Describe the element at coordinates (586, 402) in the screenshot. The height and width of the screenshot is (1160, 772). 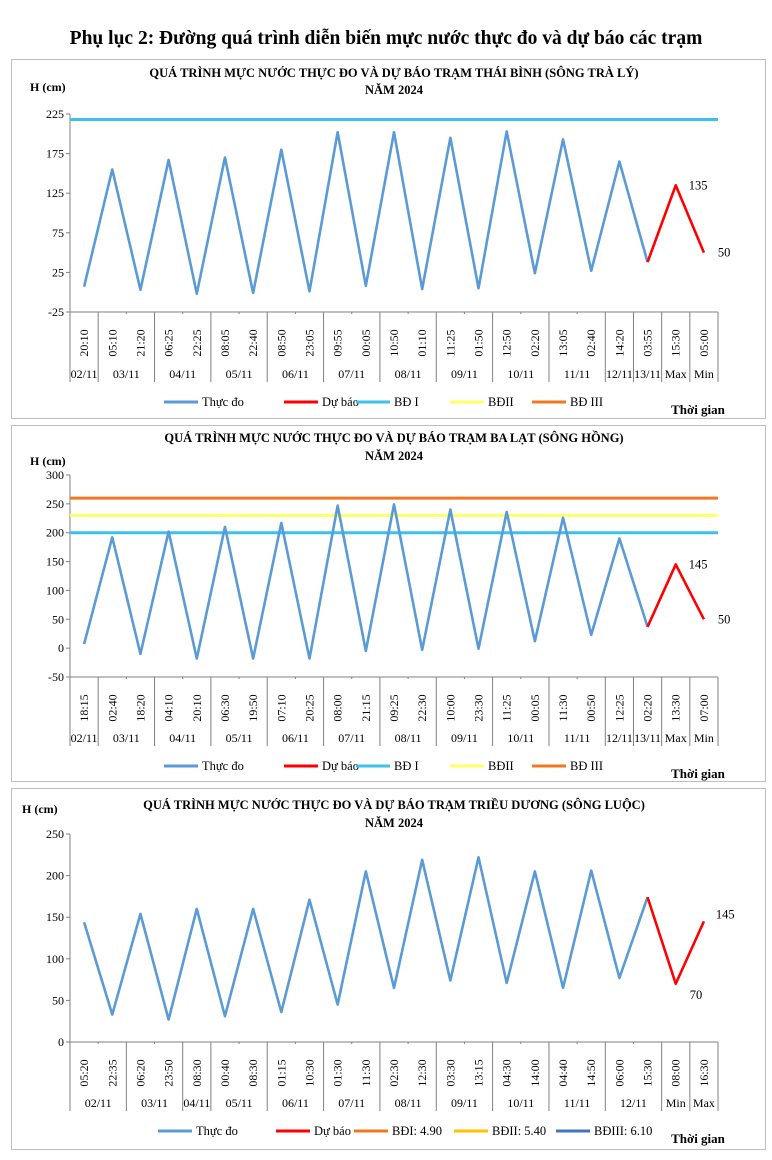
I see `legend-label: BĐ III` at that location.